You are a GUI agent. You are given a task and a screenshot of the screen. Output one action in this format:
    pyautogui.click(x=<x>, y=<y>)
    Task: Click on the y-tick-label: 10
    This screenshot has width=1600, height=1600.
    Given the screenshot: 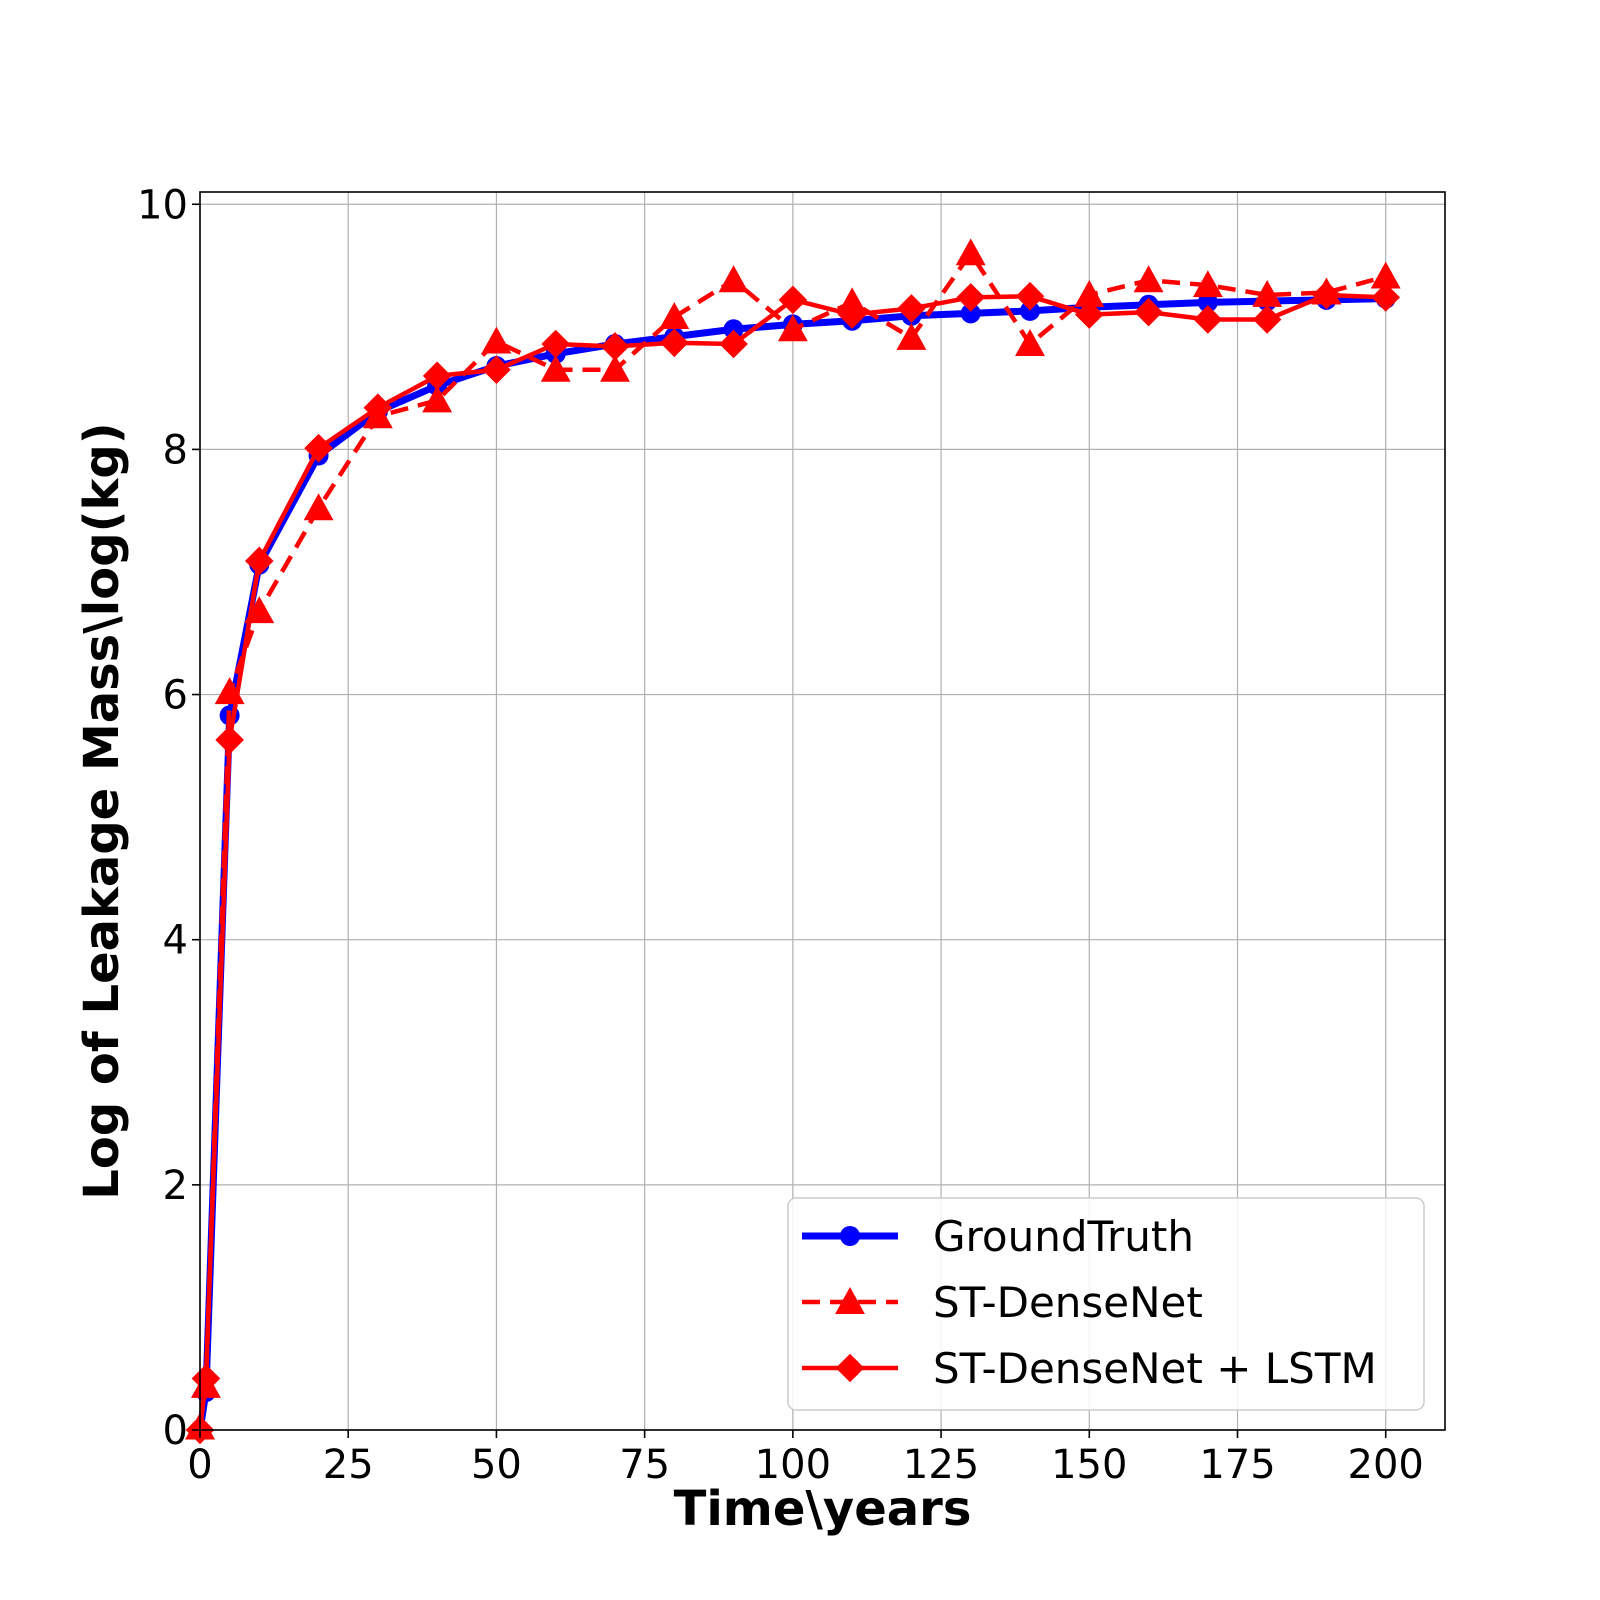 What is the action you would take?
    pyautogui.click(x=162, y=205)
    